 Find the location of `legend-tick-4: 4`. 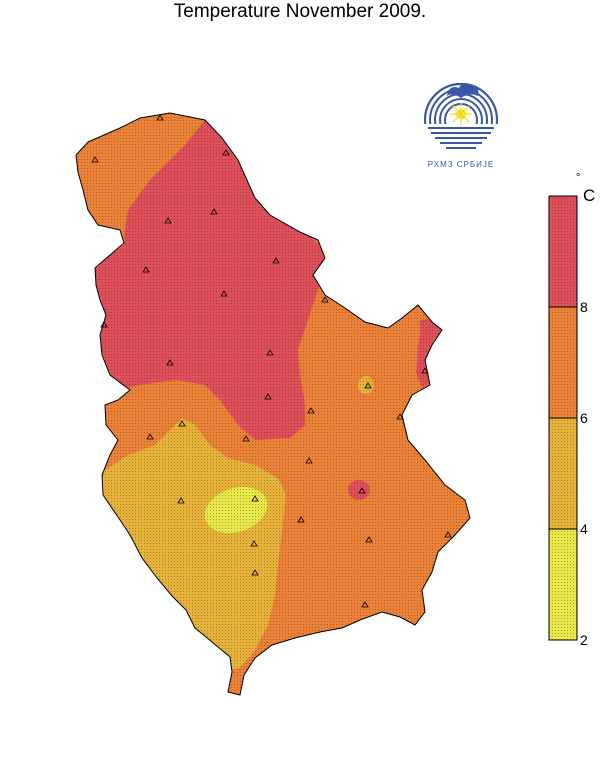

legend-tick-4: 4 is located at coordinates (584, 529).